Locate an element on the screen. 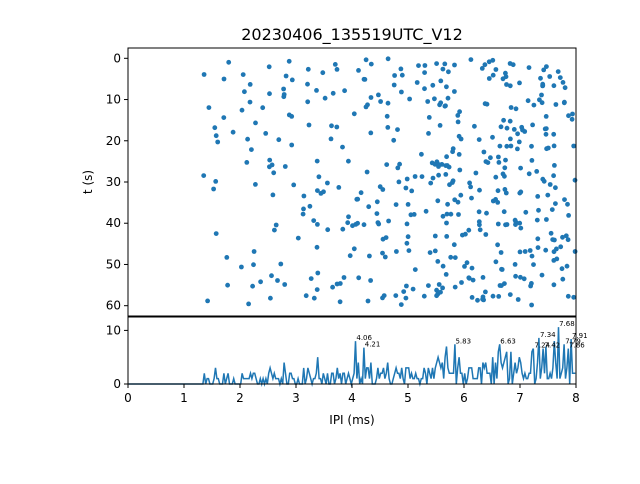 The image size is (640, 484). histogram-peak-label: 4.21 is located at coordinates (373, 345).